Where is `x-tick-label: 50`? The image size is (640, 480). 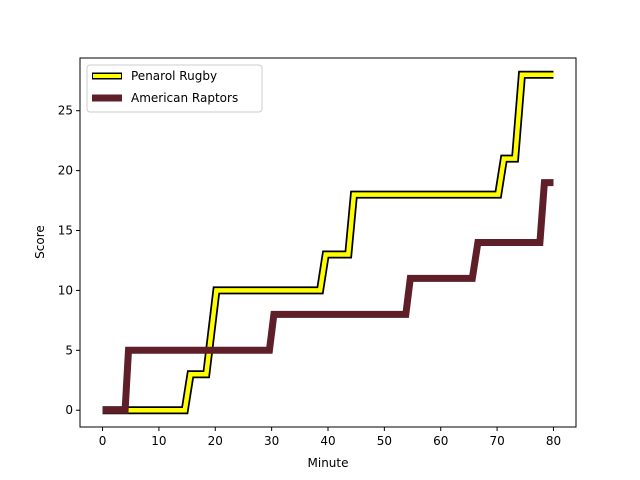 x-tick-label: 50 is located at coordinates (384, 441).